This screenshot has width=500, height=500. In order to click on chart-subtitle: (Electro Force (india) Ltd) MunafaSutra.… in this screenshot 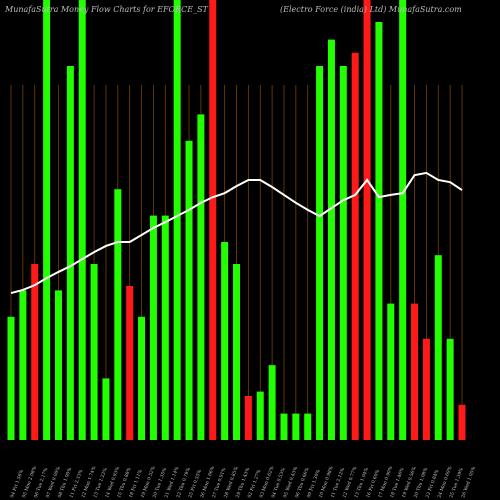, I will do `click(371, 9)`.